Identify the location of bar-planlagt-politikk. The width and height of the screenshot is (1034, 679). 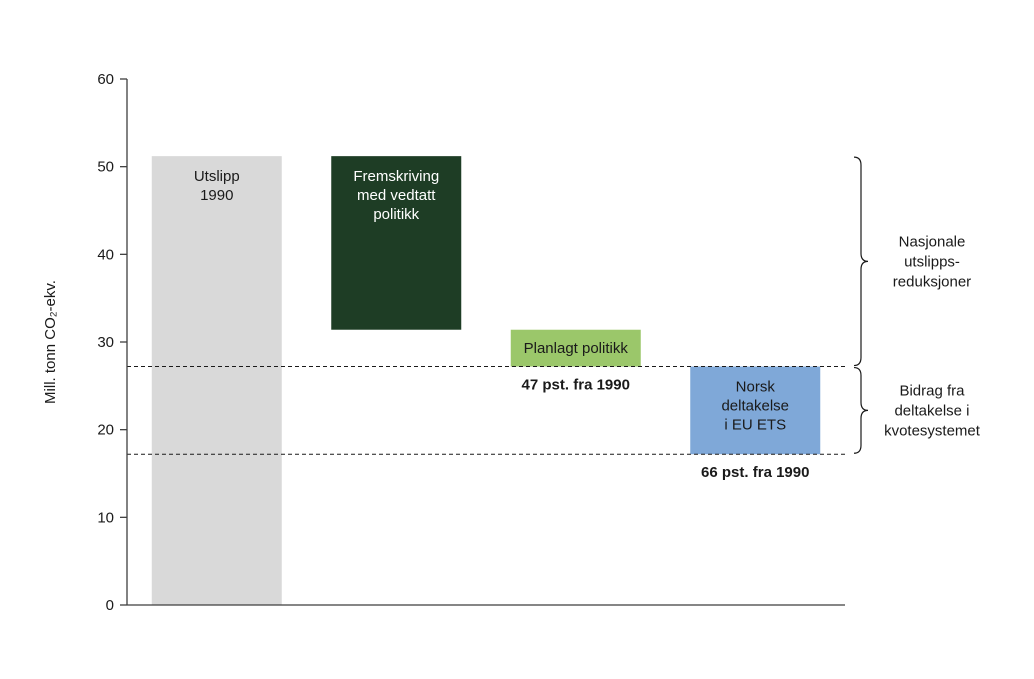
(575, 348).